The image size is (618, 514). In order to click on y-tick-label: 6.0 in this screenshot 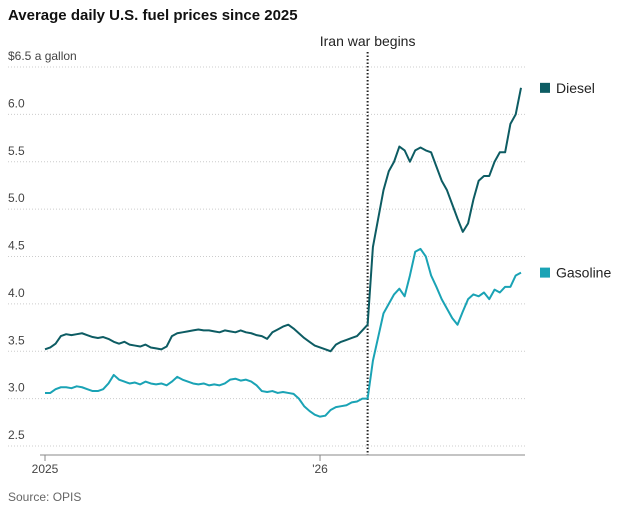, I will do `click(16, 103)`.